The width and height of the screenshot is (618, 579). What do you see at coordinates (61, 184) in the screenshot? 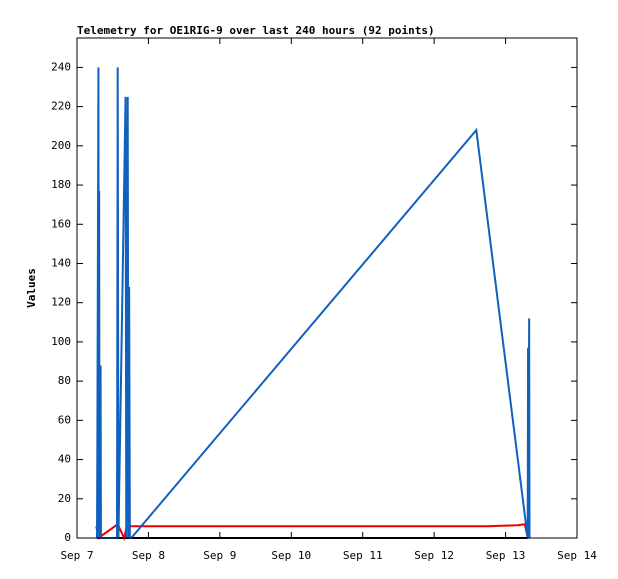
I see `y-tick-label: 180` at bounding box center [61, 184].